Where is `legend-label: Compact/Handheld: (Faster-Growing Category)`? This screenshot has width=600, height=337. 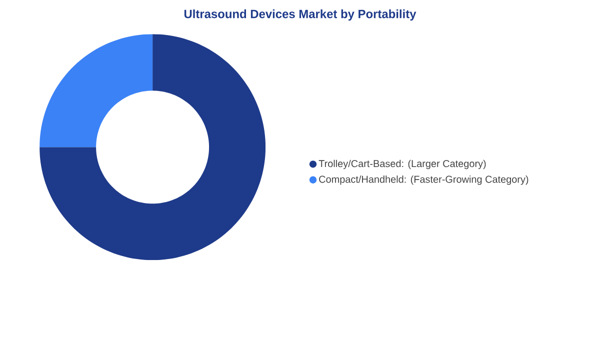
legend-label: Compact/Handheld: (Faster-Growing Category) is located at coordinates (423, 180).